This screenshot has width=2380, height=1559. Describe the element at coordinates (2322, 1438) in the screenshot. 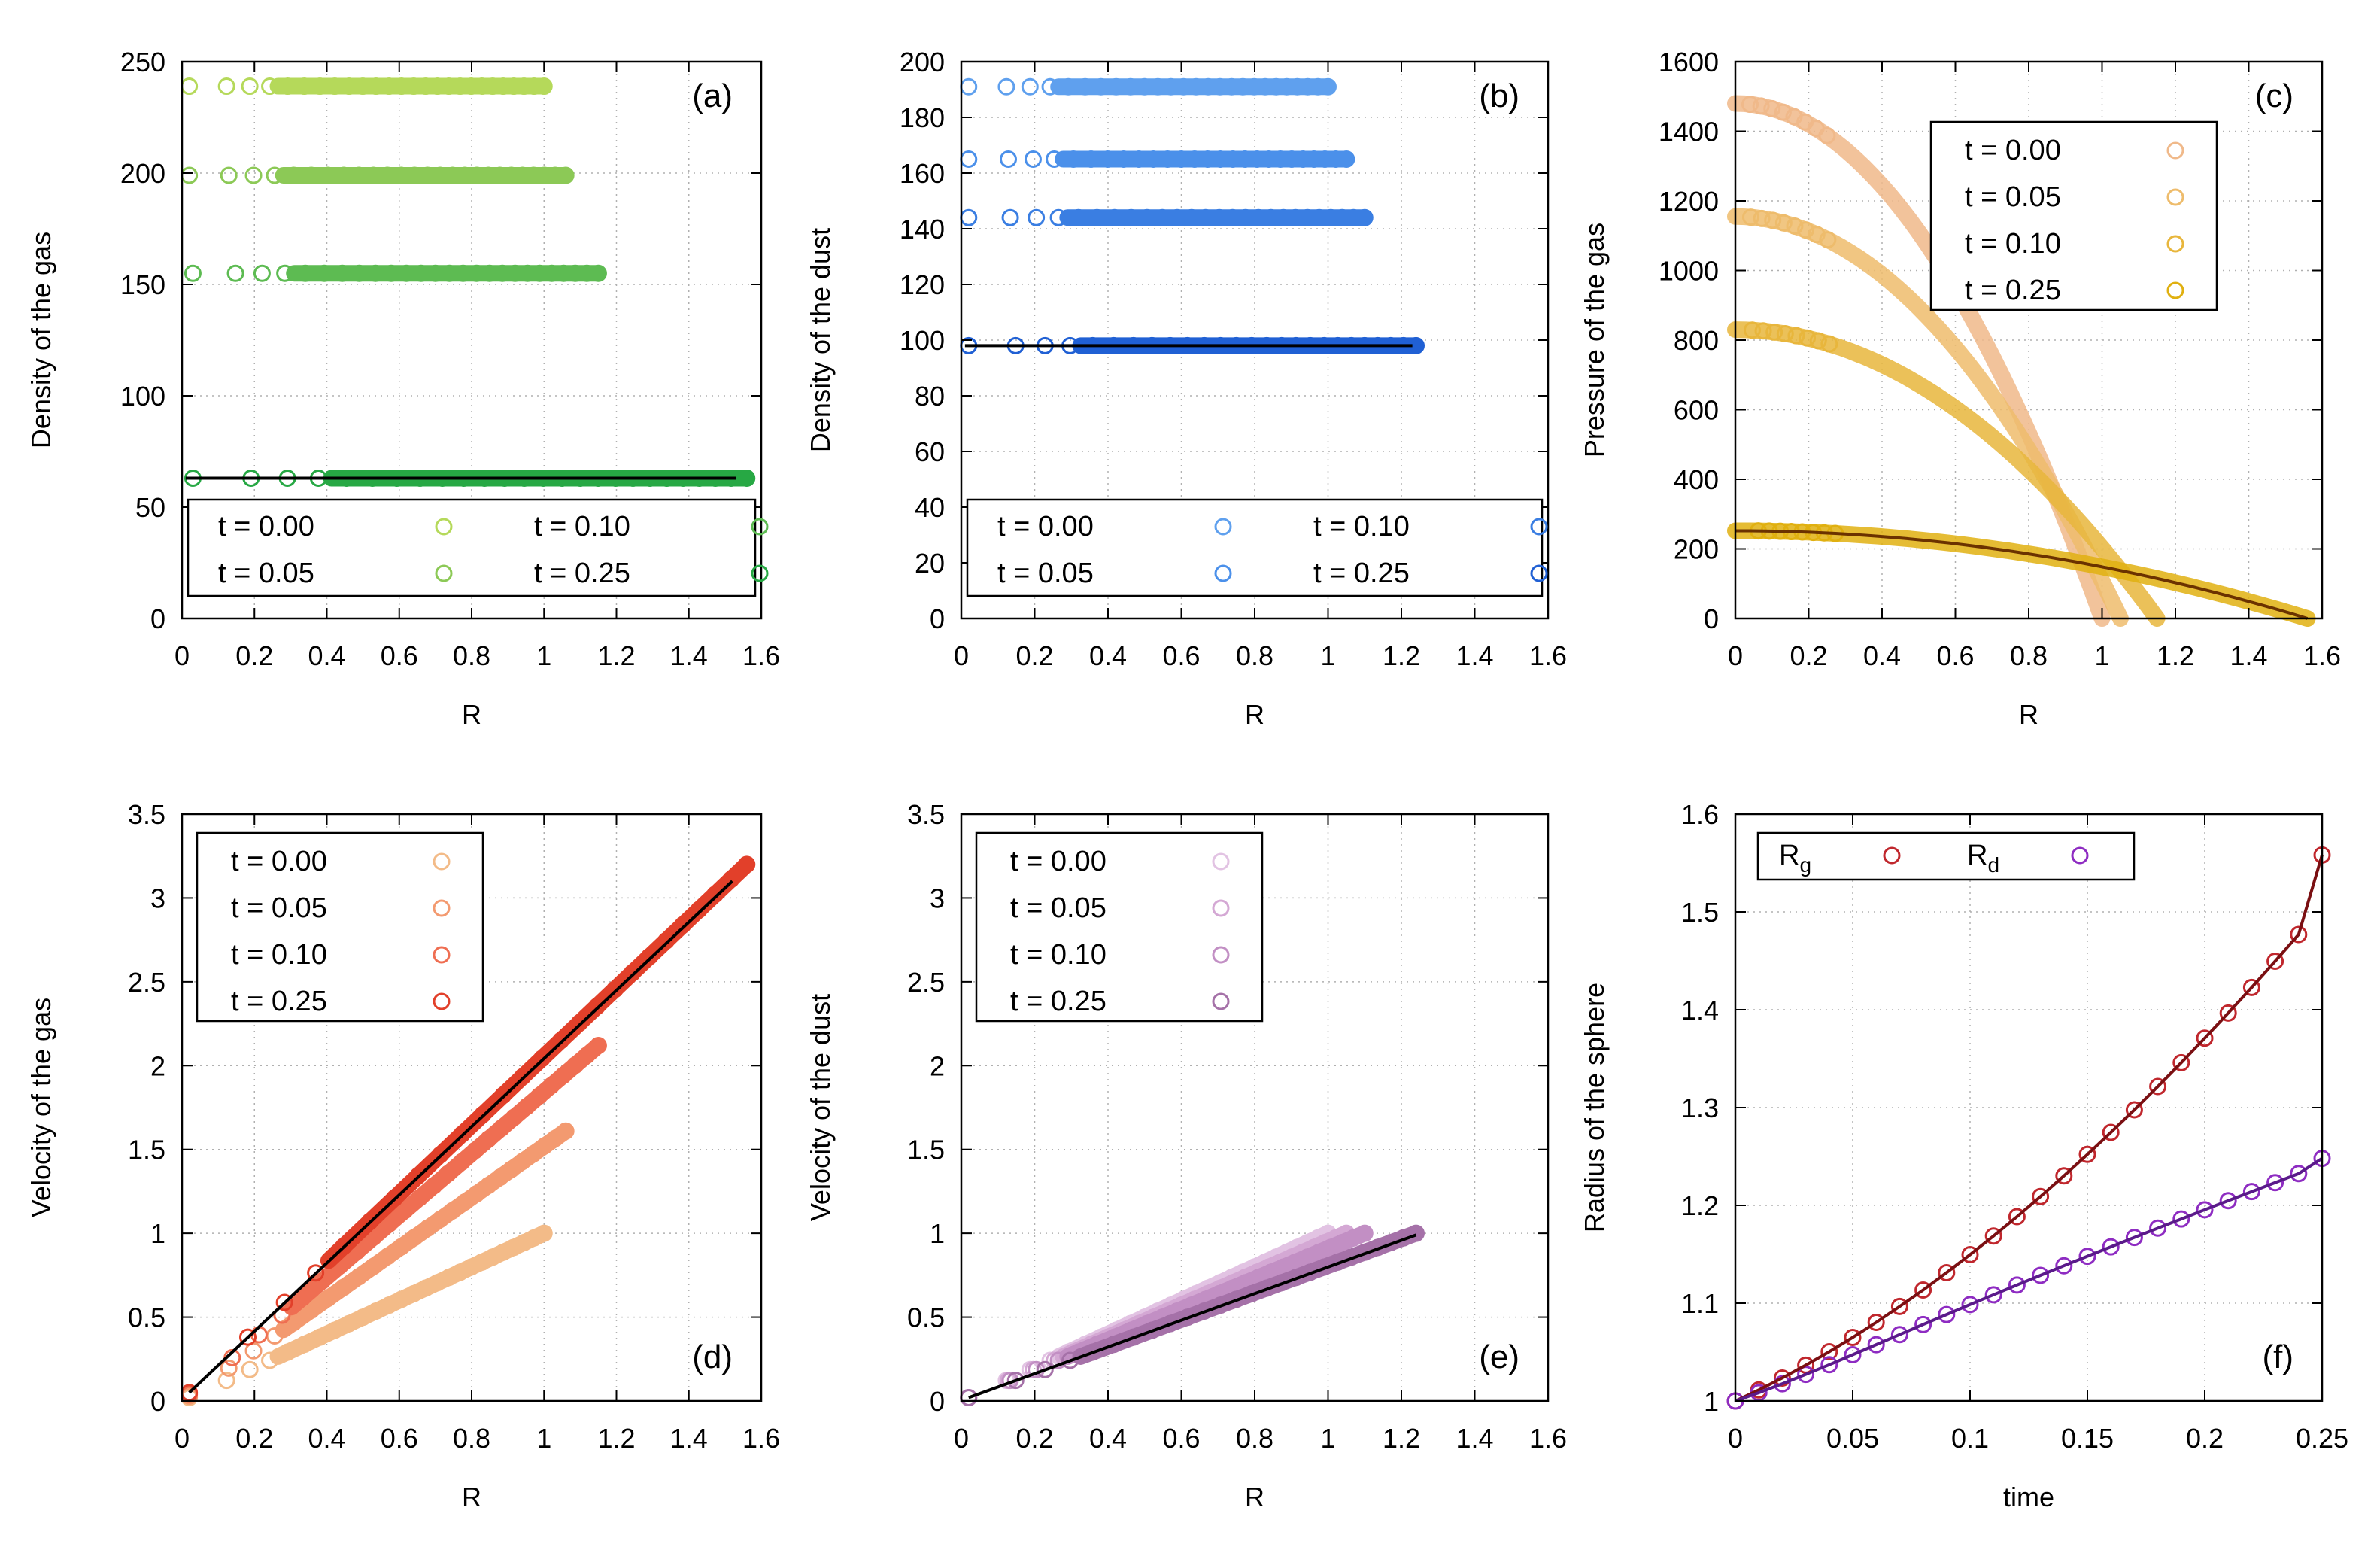

I see `x-tick-label: 0.25` at that location.